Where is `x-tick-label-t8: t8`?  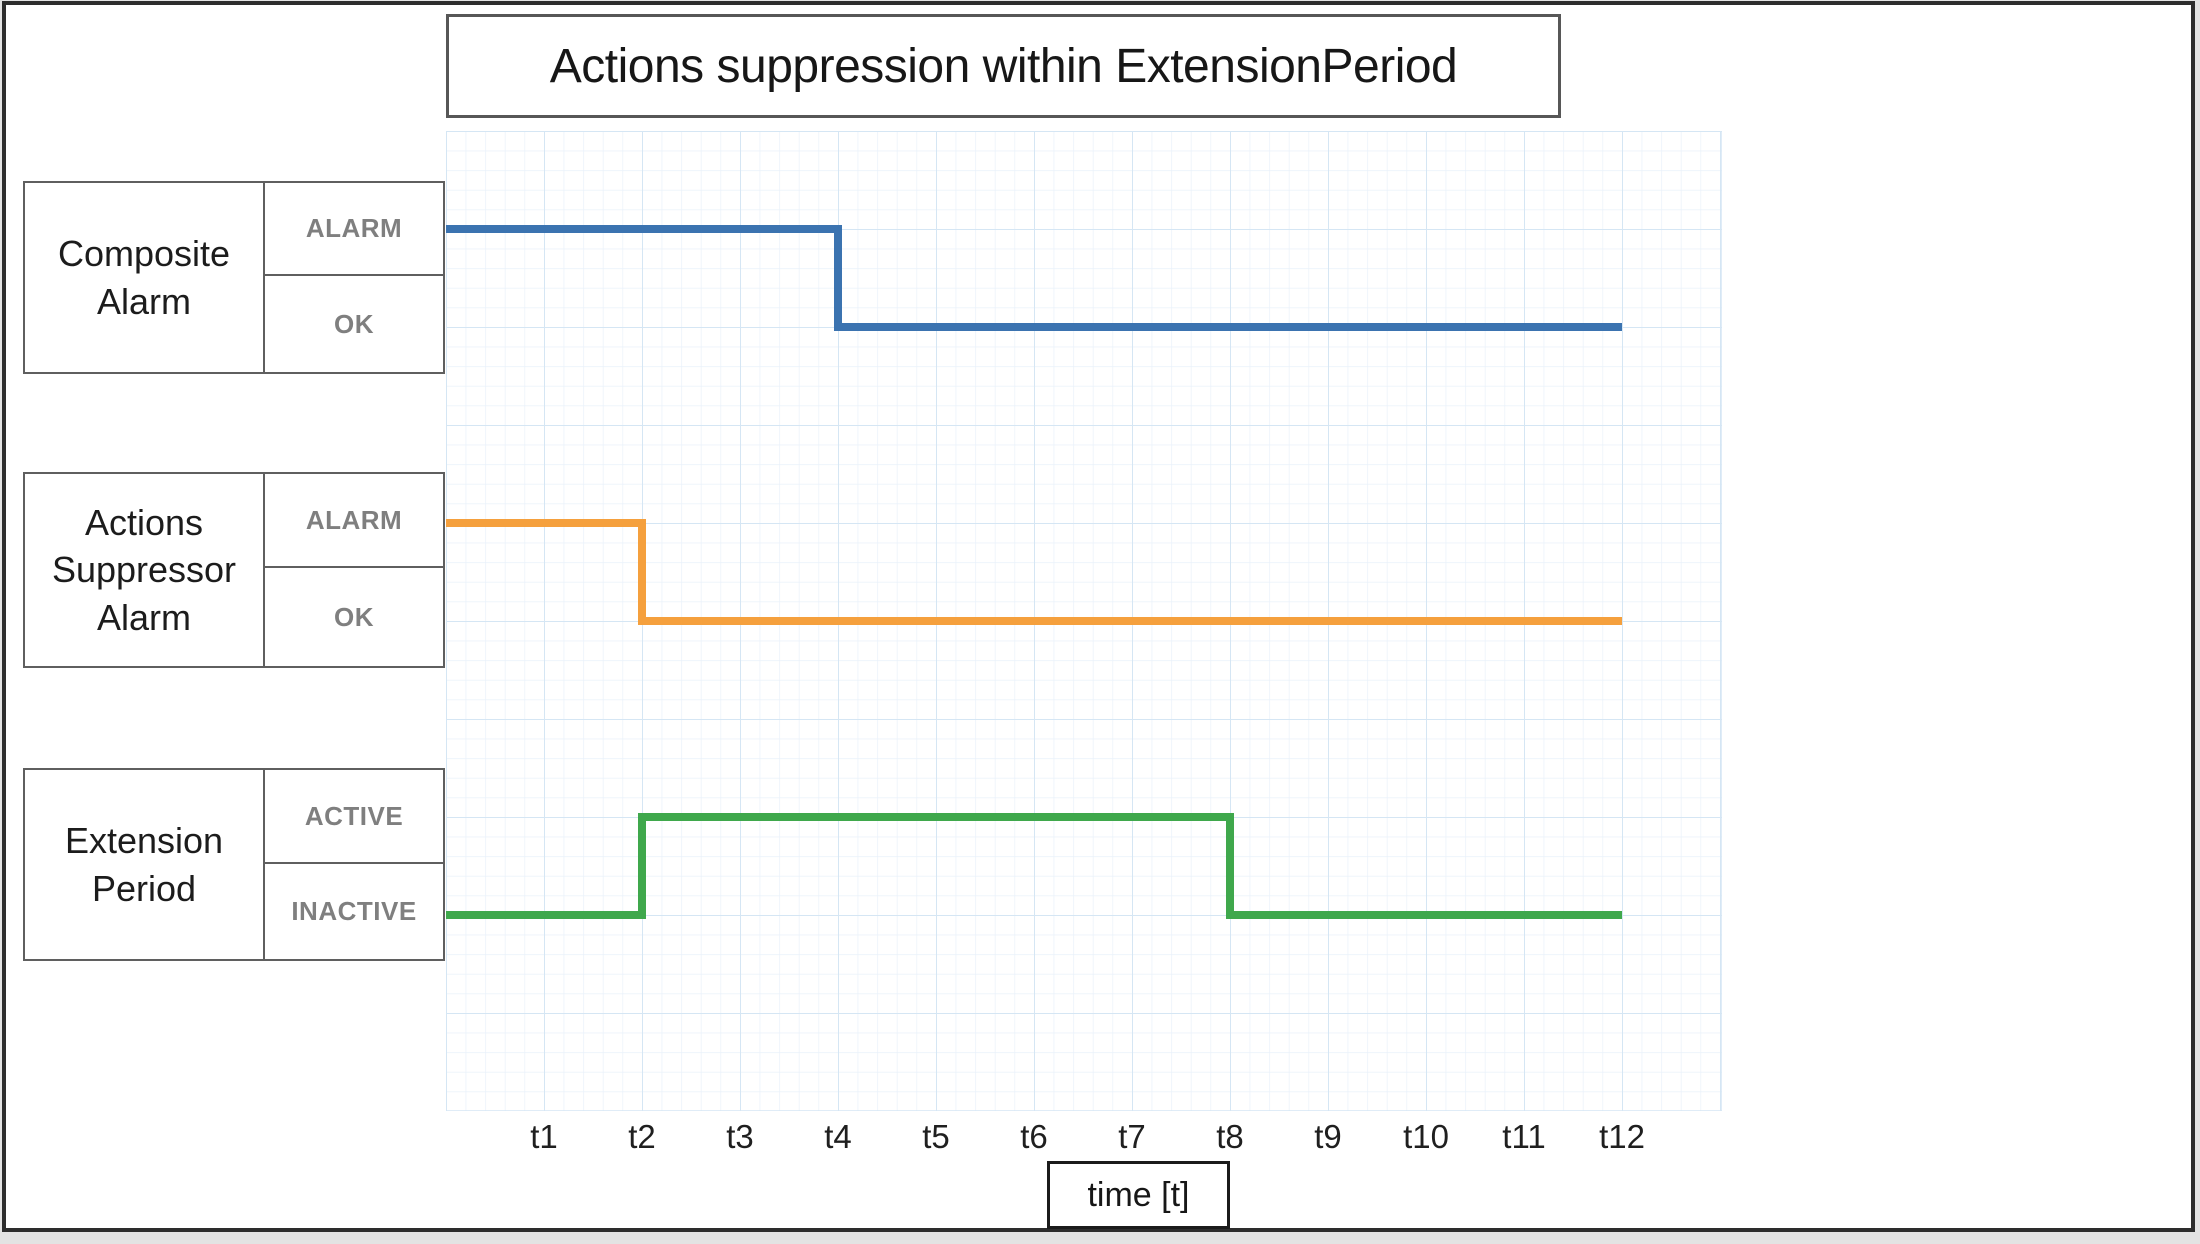
x-tick-label-t8: t8 is located at coordinates (1230, 1136).